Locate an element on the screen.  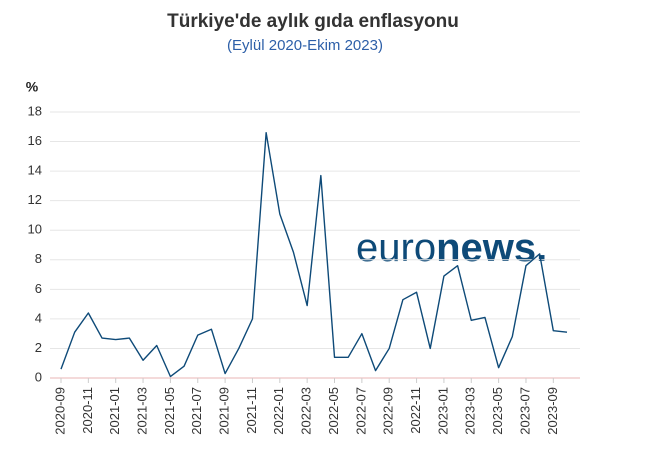
y-tick-label: 10 is located at coordinates (35, 229).